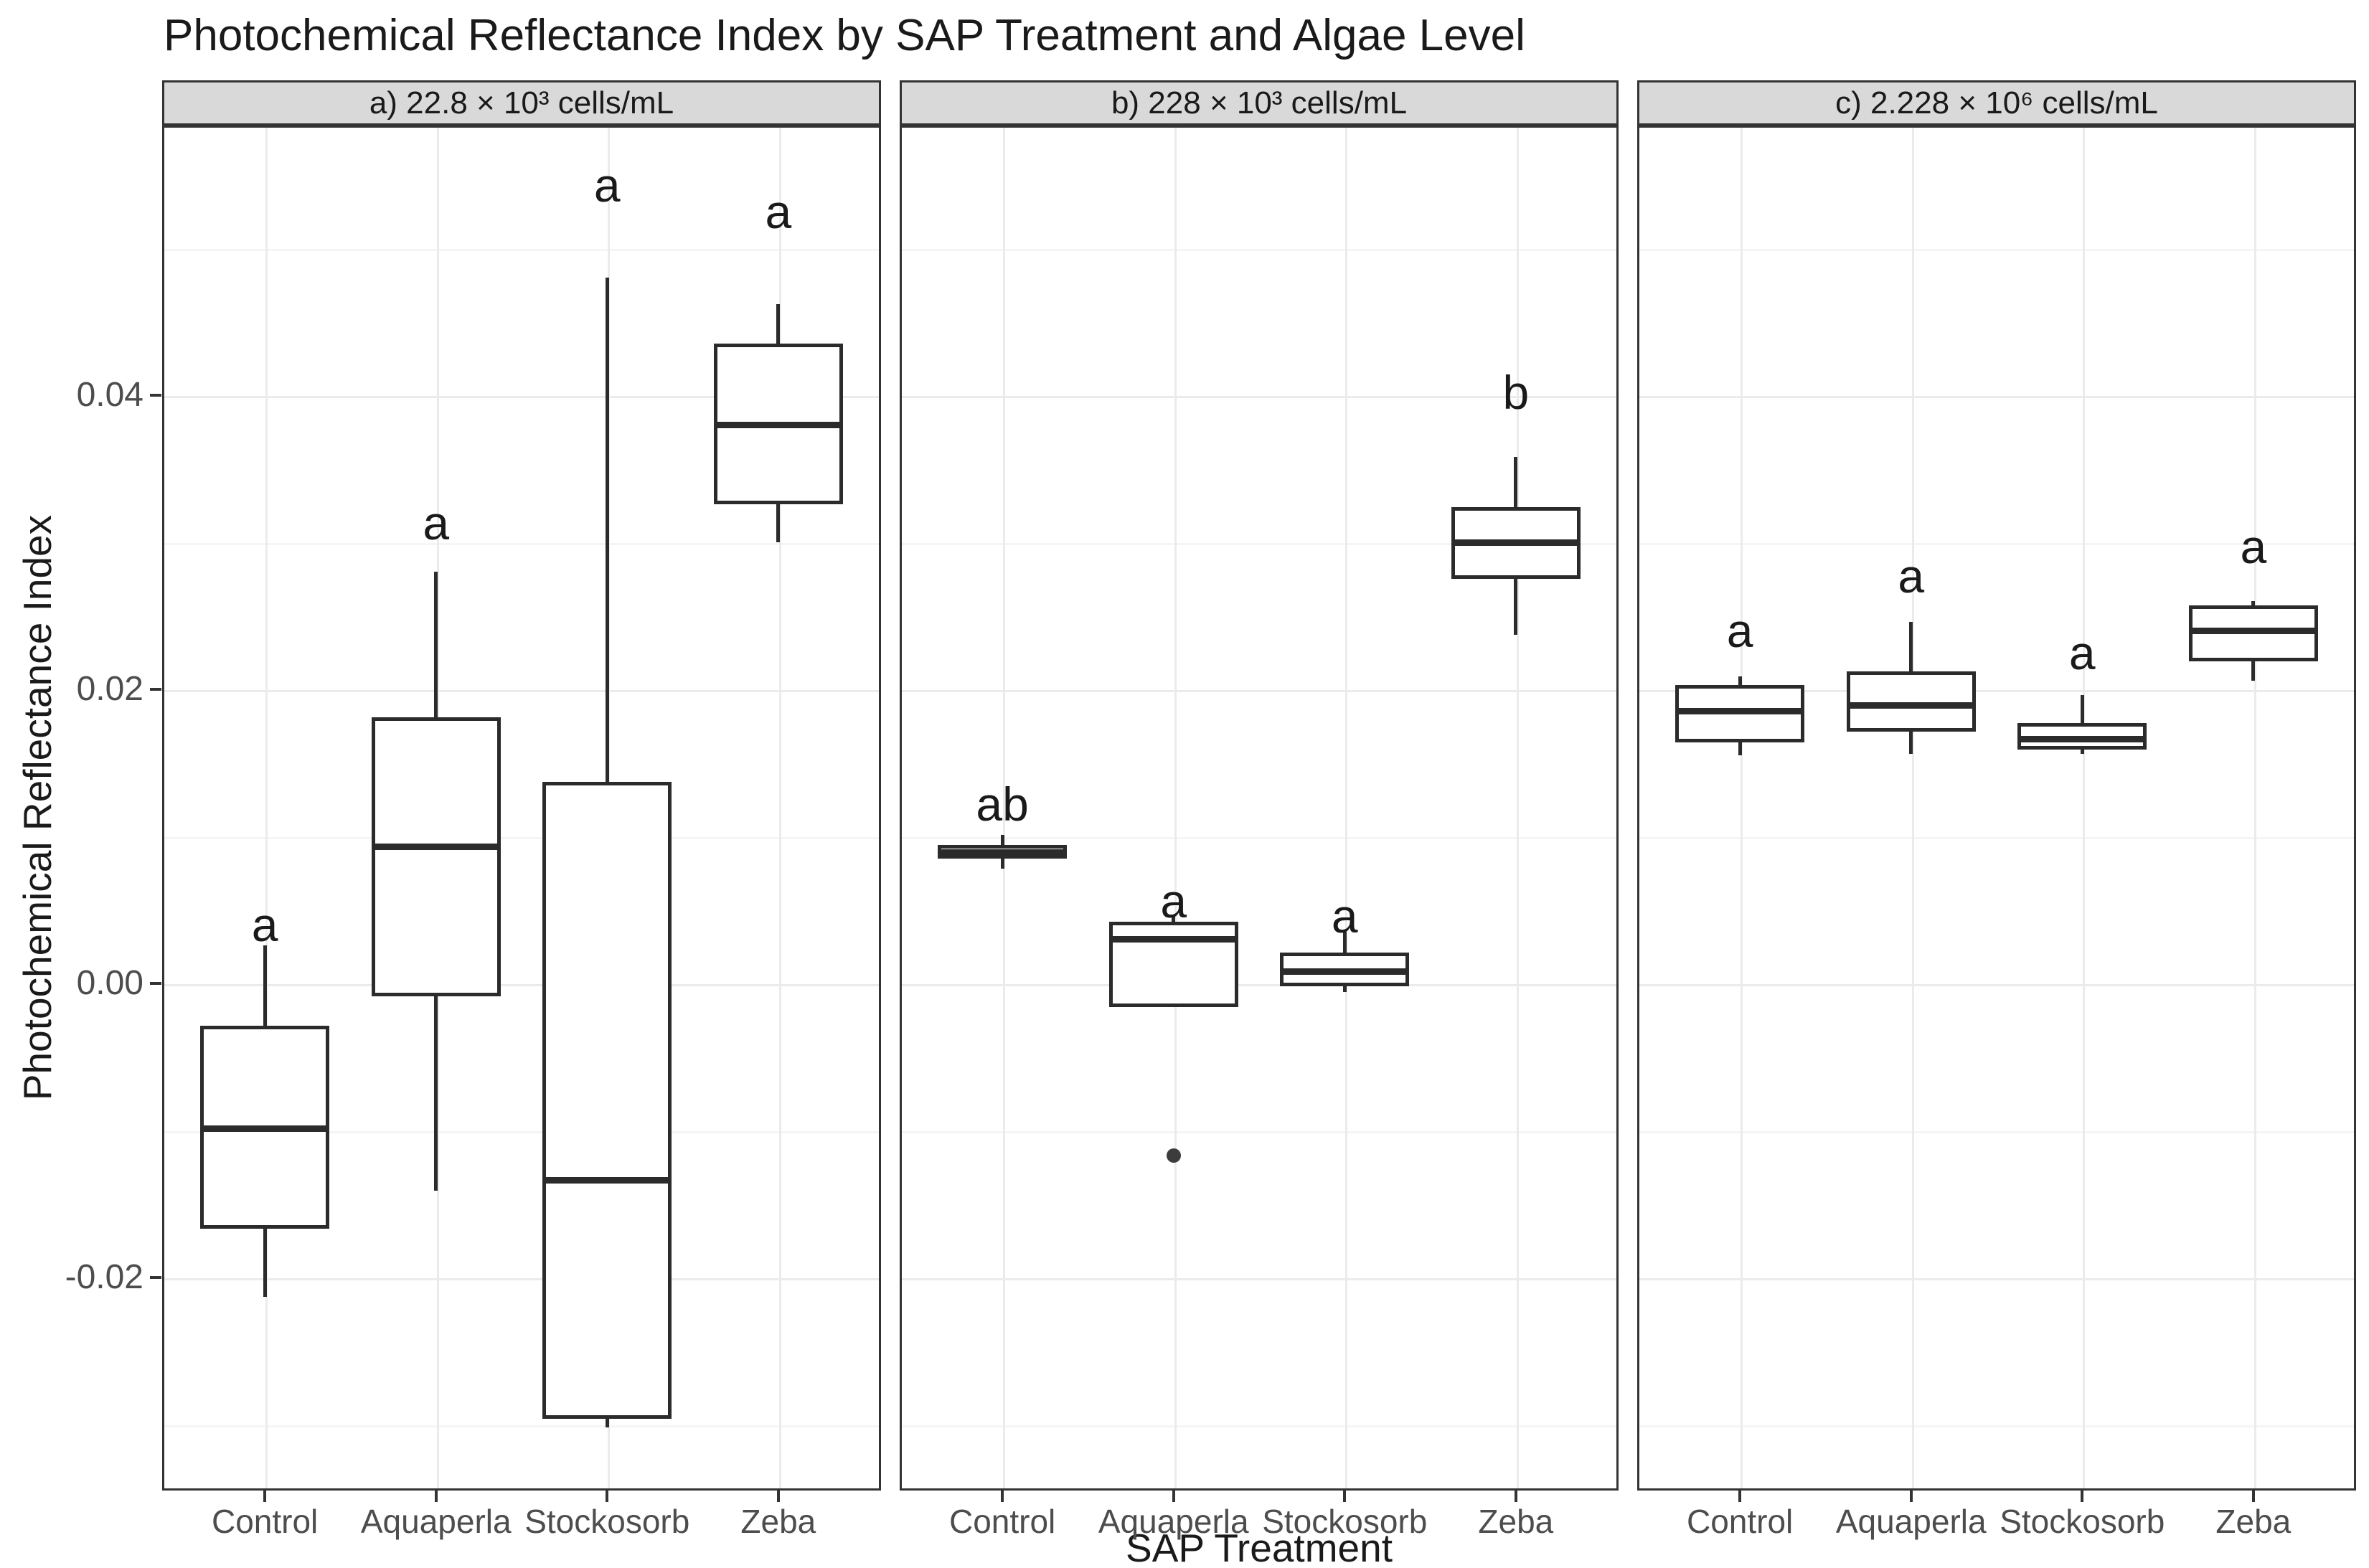 This screenshot has width=2369, height=1568. Describe the element at coordinates (104, 1277) in the screenshot. I see `y-axis-tick-label: -0.02` at that location.